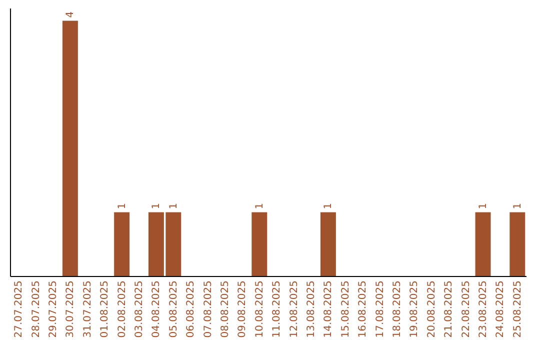 Image resolution: width=540 pixels, height=340 pixels. Describe the element at coordinates (500, 309) in the screenshot. I see `x-tick-label: 24.08.2025` at that location.